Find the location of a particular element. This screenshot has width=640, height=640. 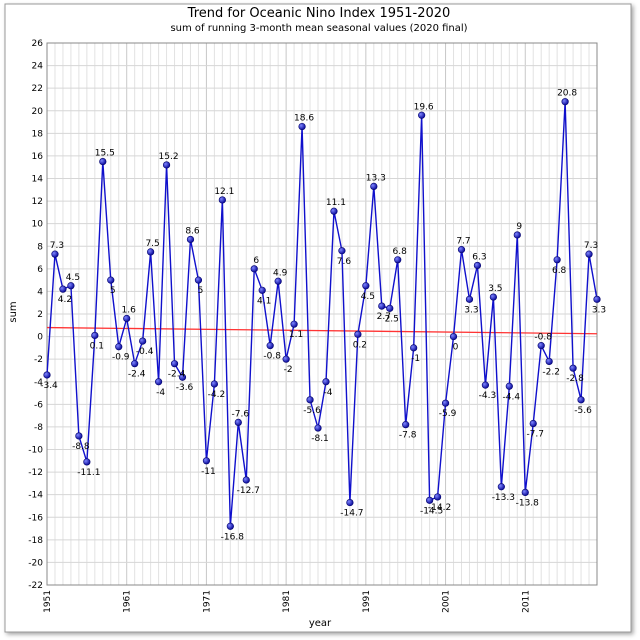

y-tick-label: 22 is located at coordinates (37, 89).